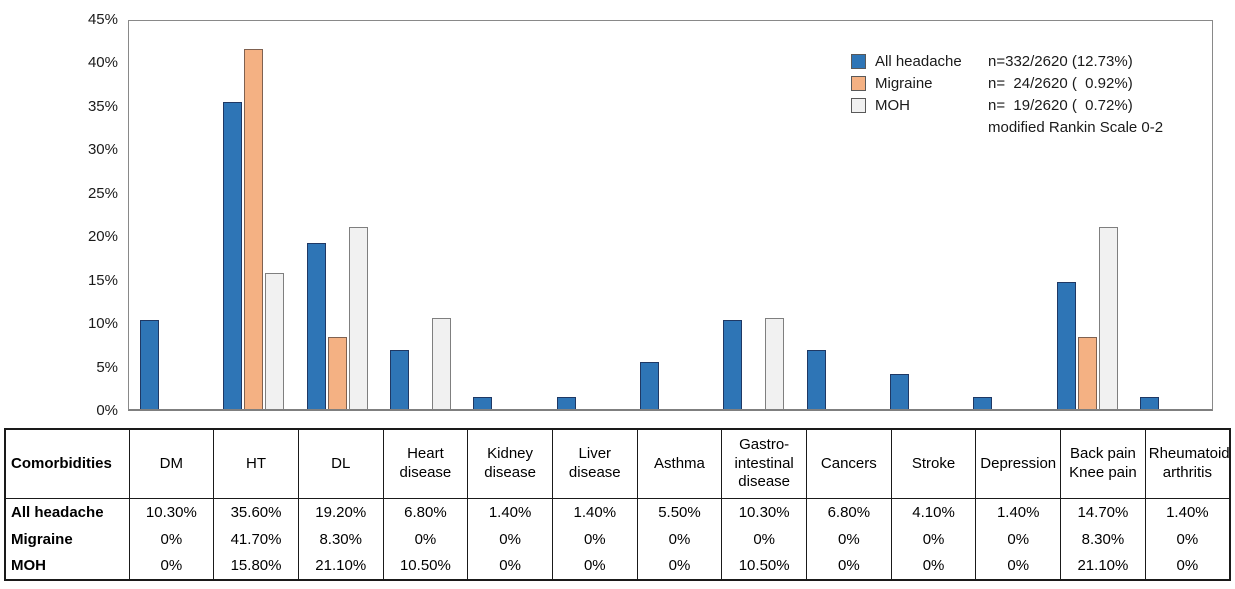 This screenshot has height=589, width=1235. Describe the element at coordinates (67, 464) in the screenshot. I see `table-header-comorbidities: Comorbidities` at that location.